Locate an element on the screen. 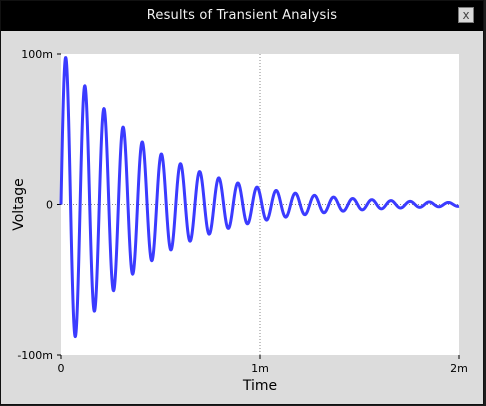 This screenshot has height=406, width=486. window-title: Results of Transient Analysis is located at coordinates (242, 15).